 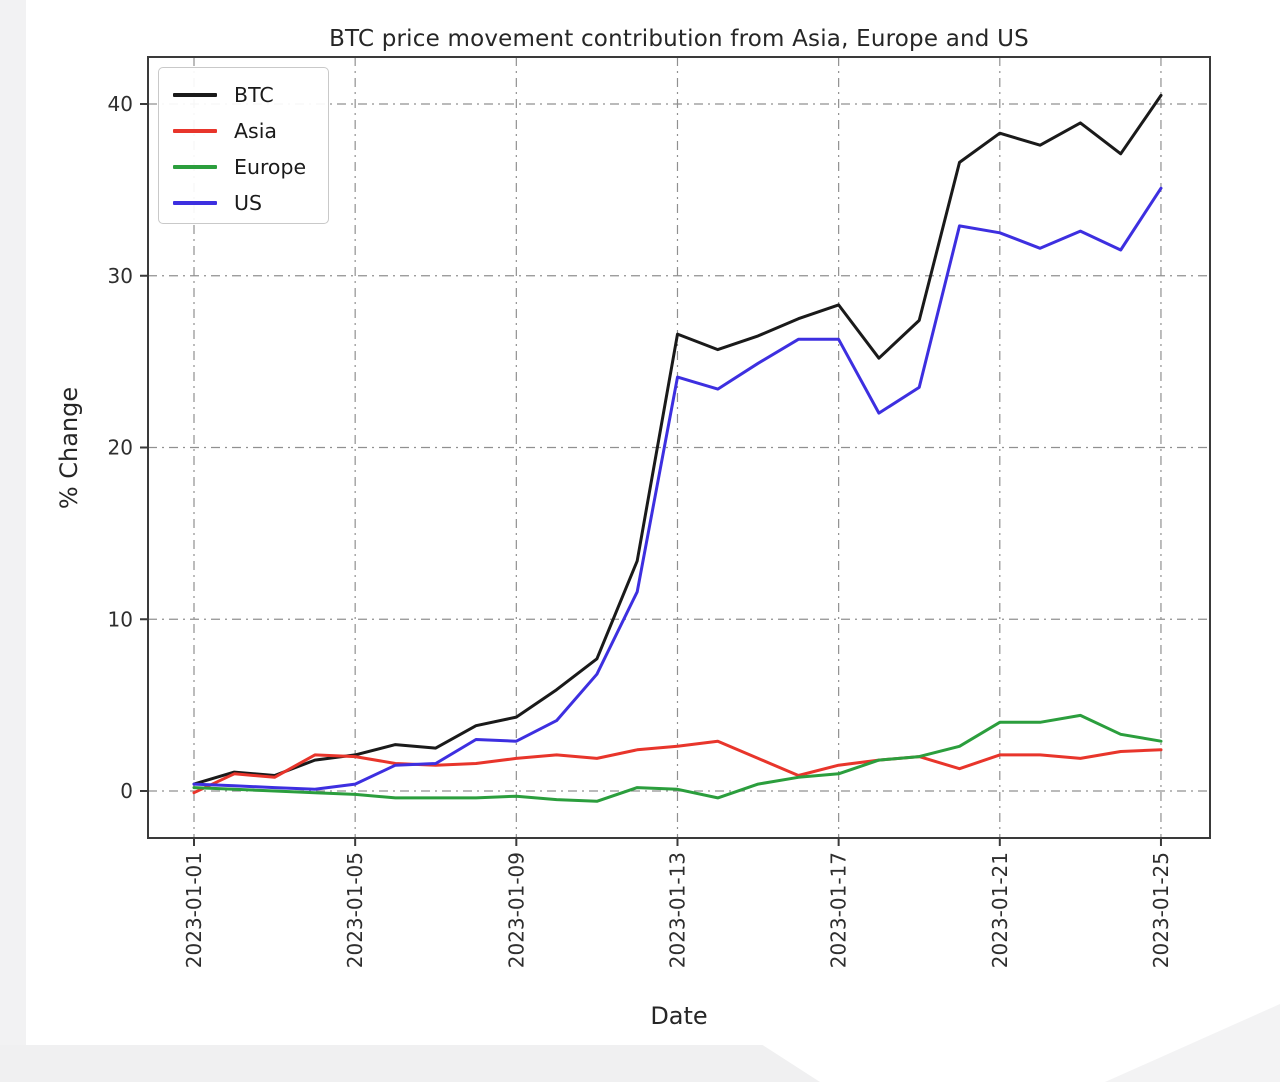 I want to click on y-tick-label: 0, so click(x=126, y=791).